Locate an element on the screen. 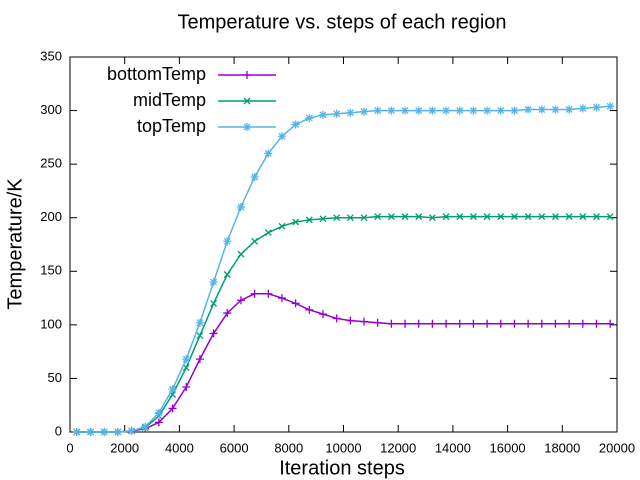 The image size is (640, 480). y-tick-label: 300 is located at coordinates (51, 109).